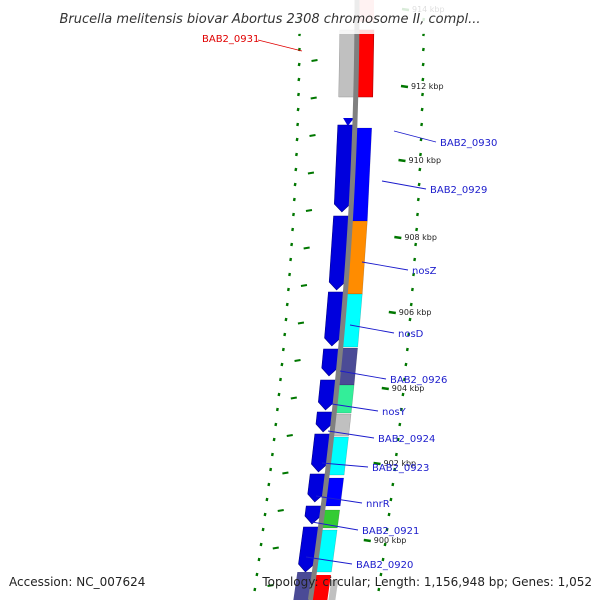 This screenshot has width=600, height=600. Describe the element at coordinates (408, 388) in the screenshot. I see `tick-label: 904 kbp` at that location.